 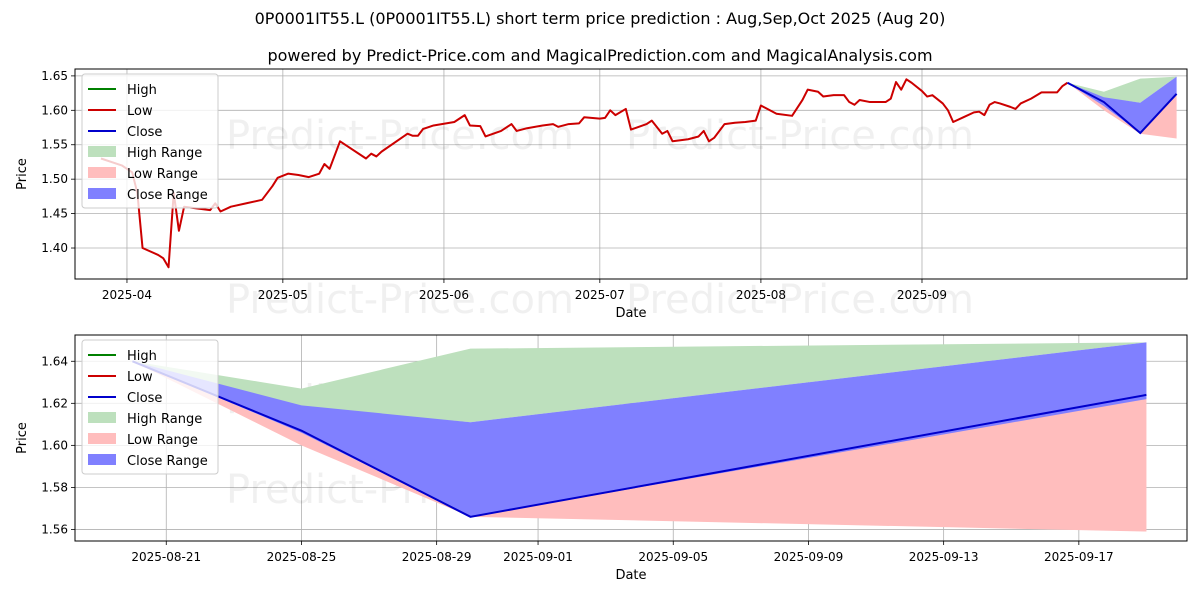 What do you see at coordinates (630, 575) in the screenshot?
I see `panel-2-x-axis-label: Date` at bounding box center [630, 575].